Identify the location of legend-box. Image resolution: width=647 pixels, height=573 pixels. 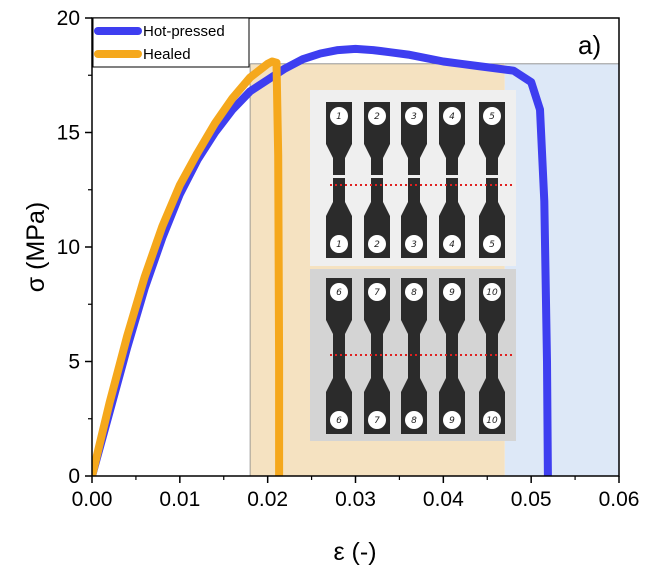
(171, 42).